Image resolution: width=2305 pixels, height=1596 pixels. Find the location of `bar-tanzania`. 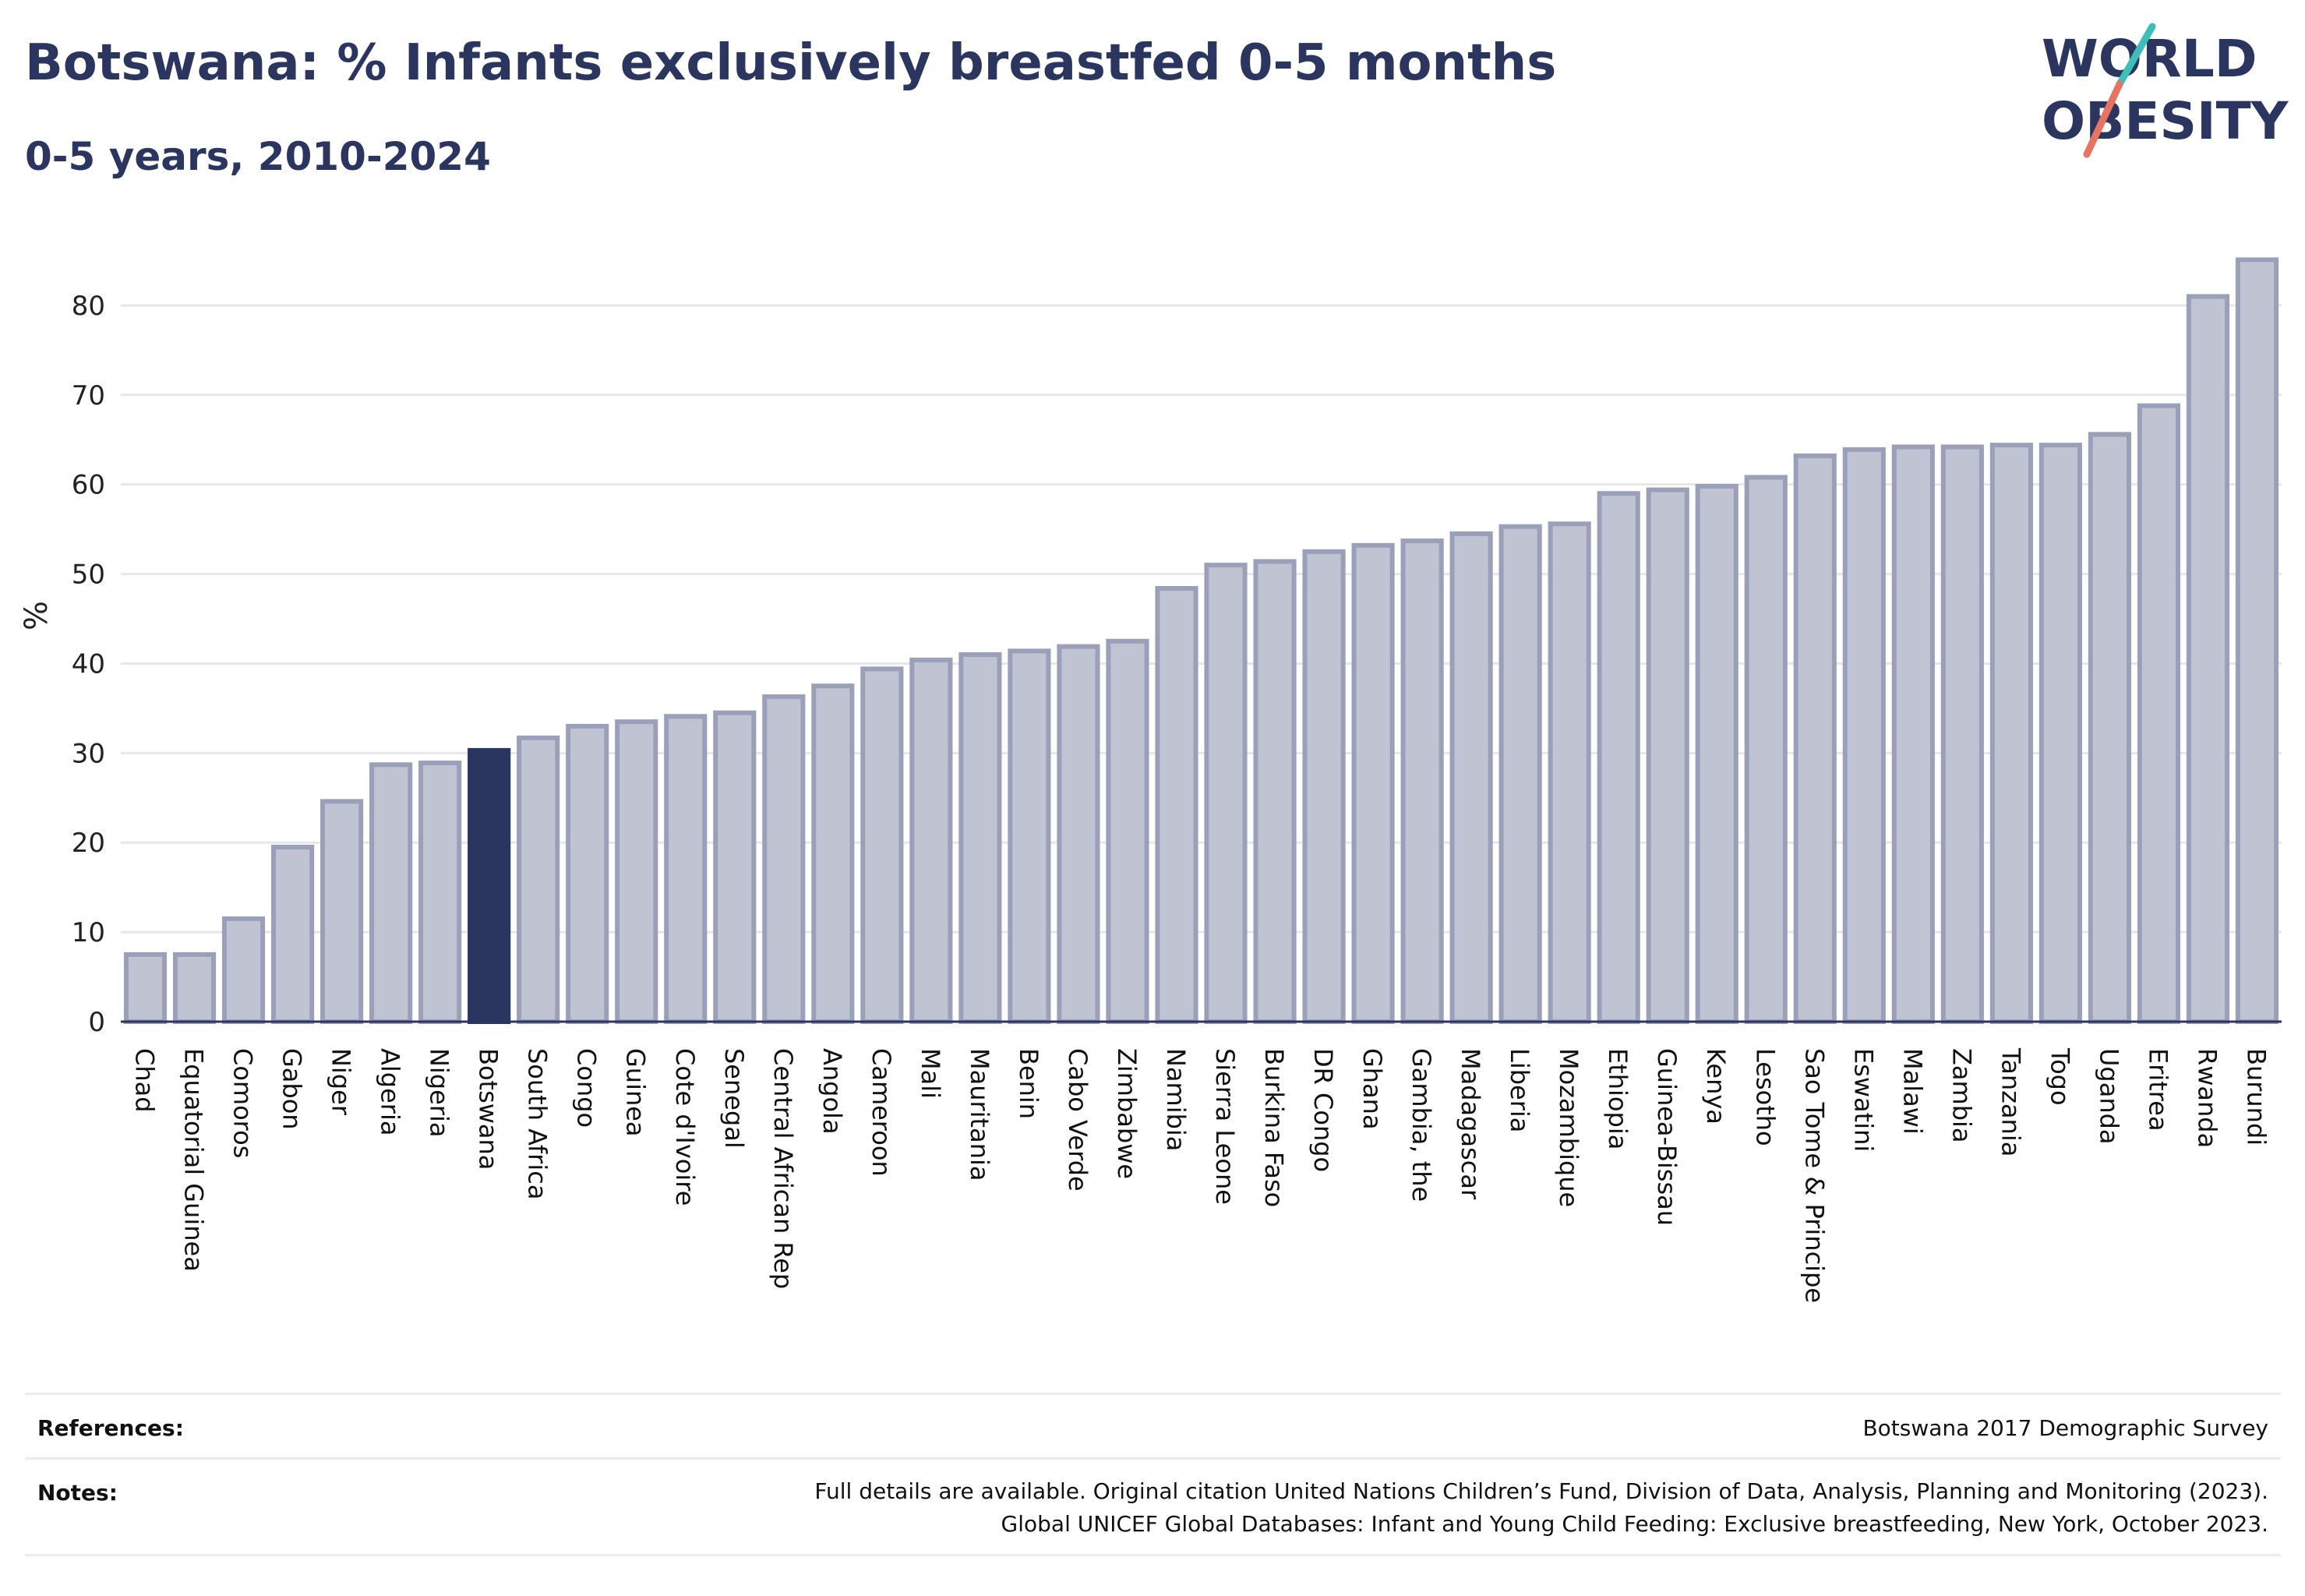

bar-tanzania is located at coordinates (2011, 733).